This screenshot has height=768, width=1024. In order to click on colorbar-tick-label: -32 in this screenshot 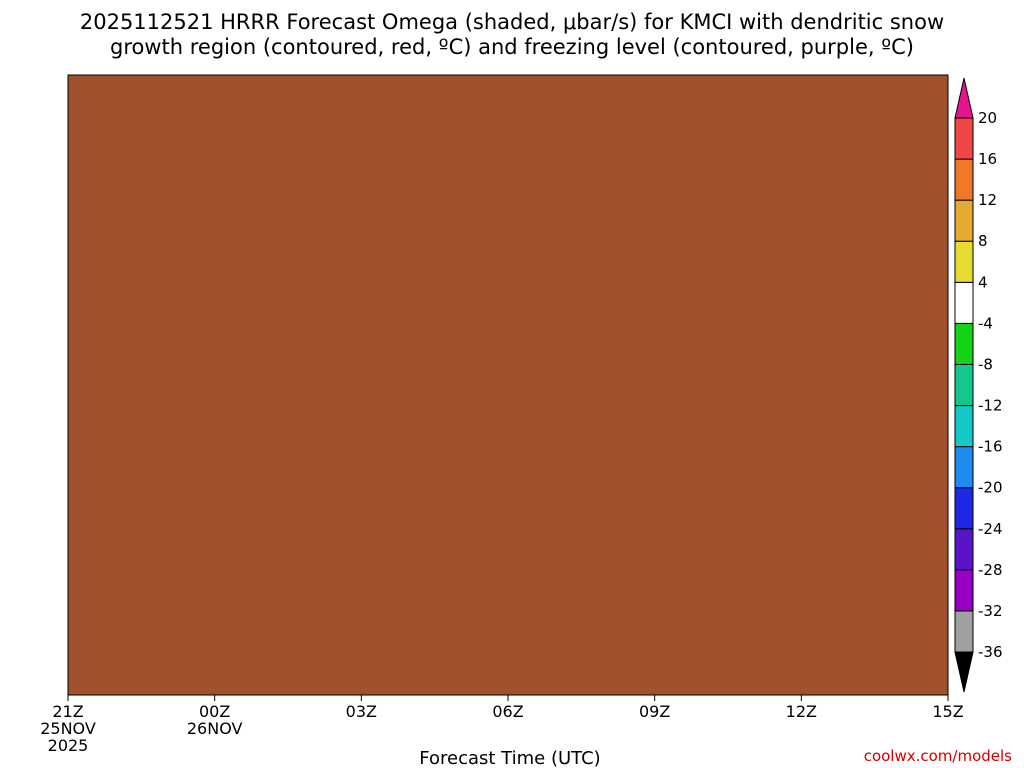, I will do `click(990, 611)`.